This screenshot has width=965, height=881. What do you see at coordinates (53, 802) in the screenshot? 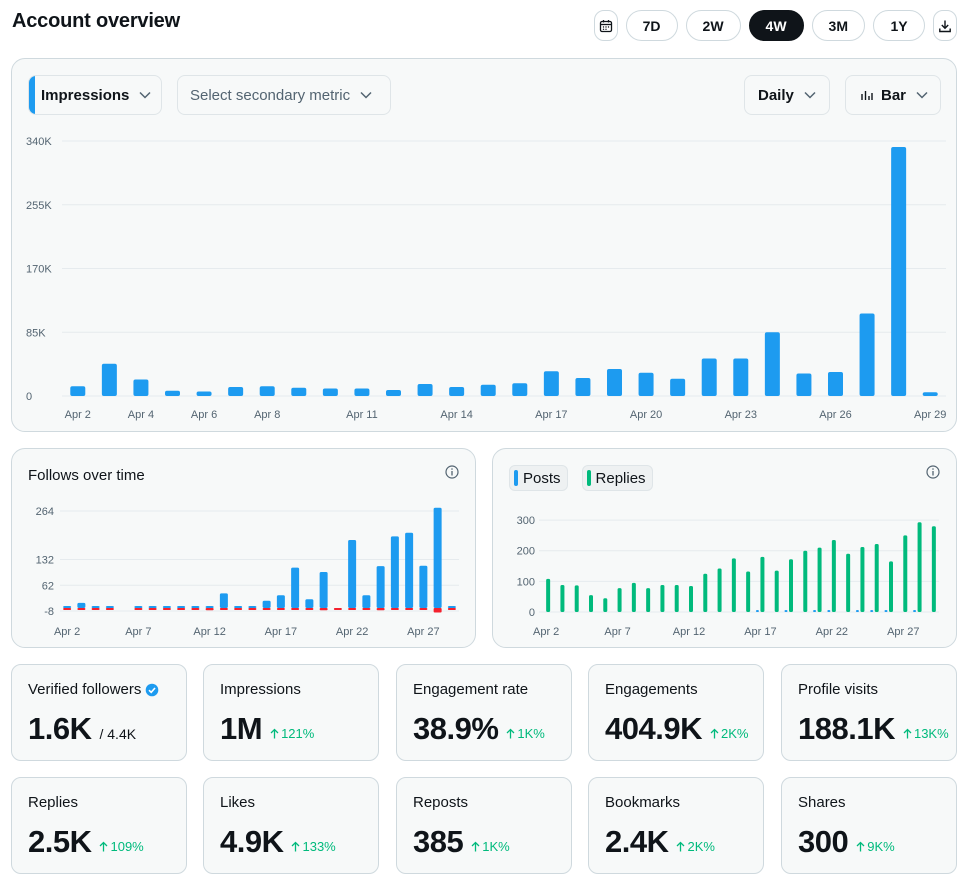
I see `stat-label-text: Replies` at bounding box center [53, 802].